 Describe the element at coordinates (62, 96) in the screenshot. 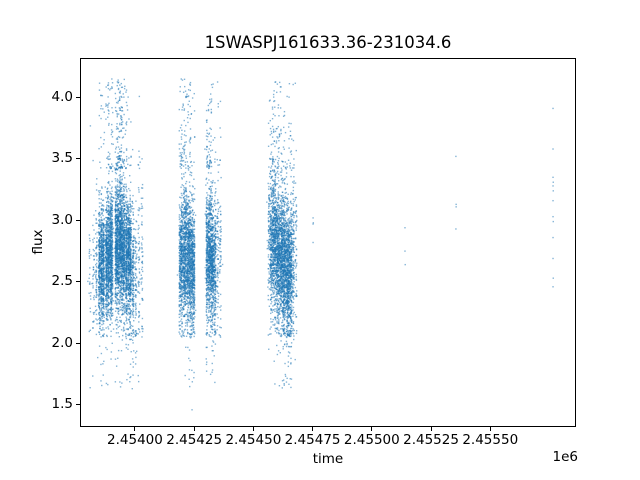

I see `y-tick-label: 4.0` at that location.